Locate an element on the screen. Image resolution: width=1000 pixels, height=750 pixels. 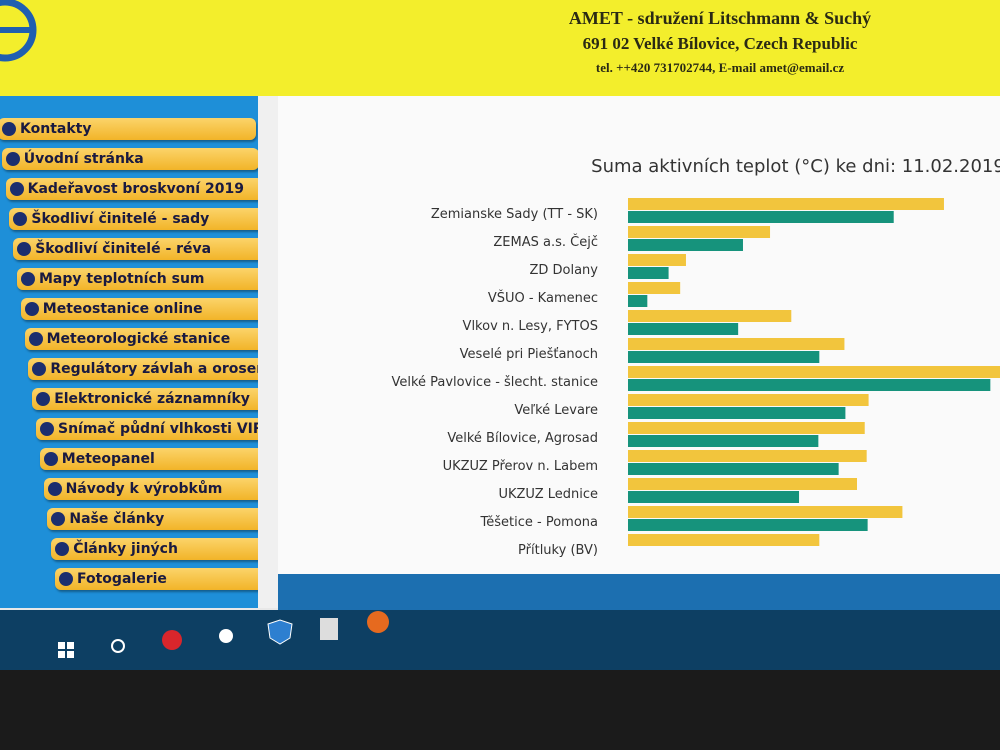
menu-item: Snímač půdní vlhkosti VIRRIB is located at coordinates (157, 429).